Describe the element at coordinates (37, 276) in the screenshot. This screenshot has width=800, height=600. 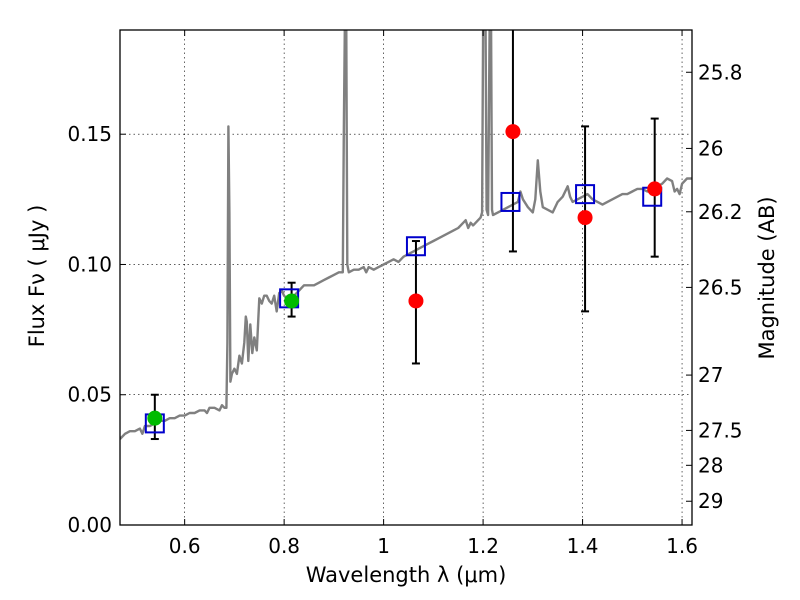
I see `y-axis-label: Flux Fν ( μJy )` at that location.